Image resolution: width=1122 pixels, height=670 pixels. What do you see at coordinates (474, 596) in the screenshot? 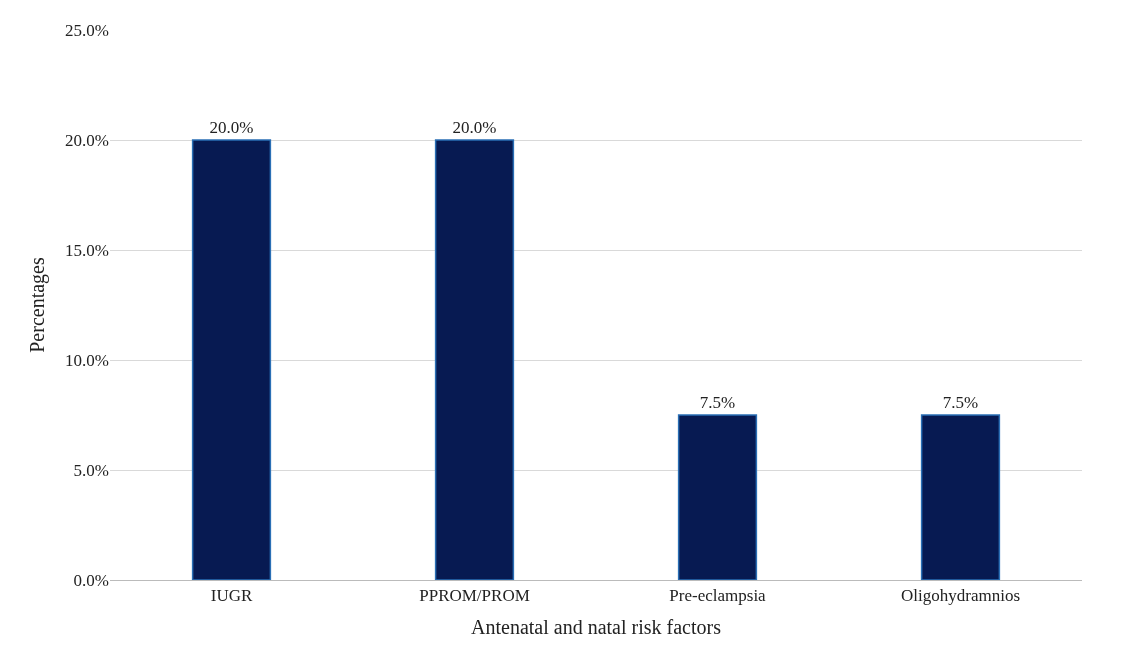
I see `x-tick-label: PPROM/PROM` at bounding box center [474, 596].